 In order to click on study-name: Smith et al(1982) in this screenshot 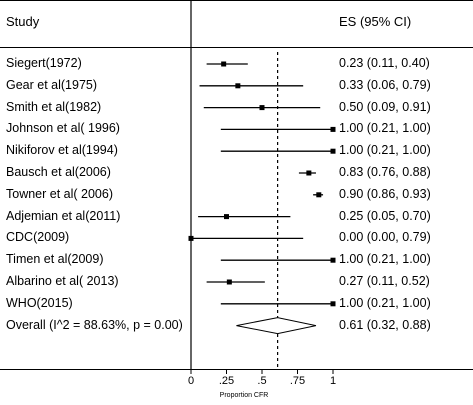, I will do `click(54, 106)`.